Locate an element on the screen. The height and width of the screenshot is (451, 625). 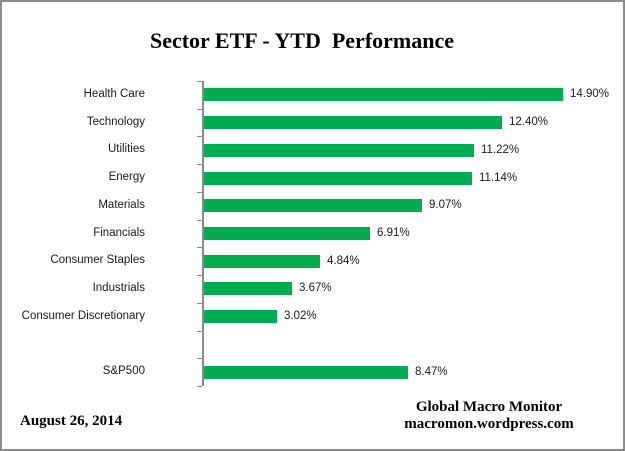
y-axis-line is located at coordinates (203, 233).